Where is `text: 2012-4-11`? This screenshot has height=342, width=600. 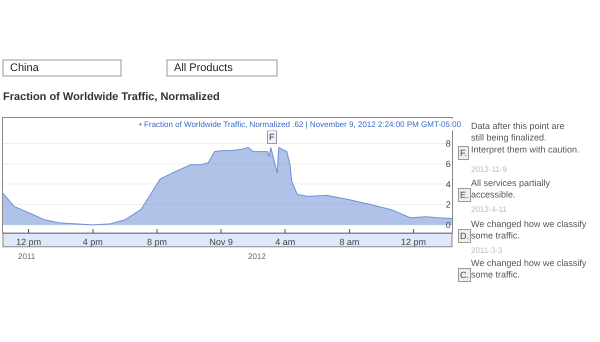 text: 2012-4-11 is located at coordinates (489, 209).